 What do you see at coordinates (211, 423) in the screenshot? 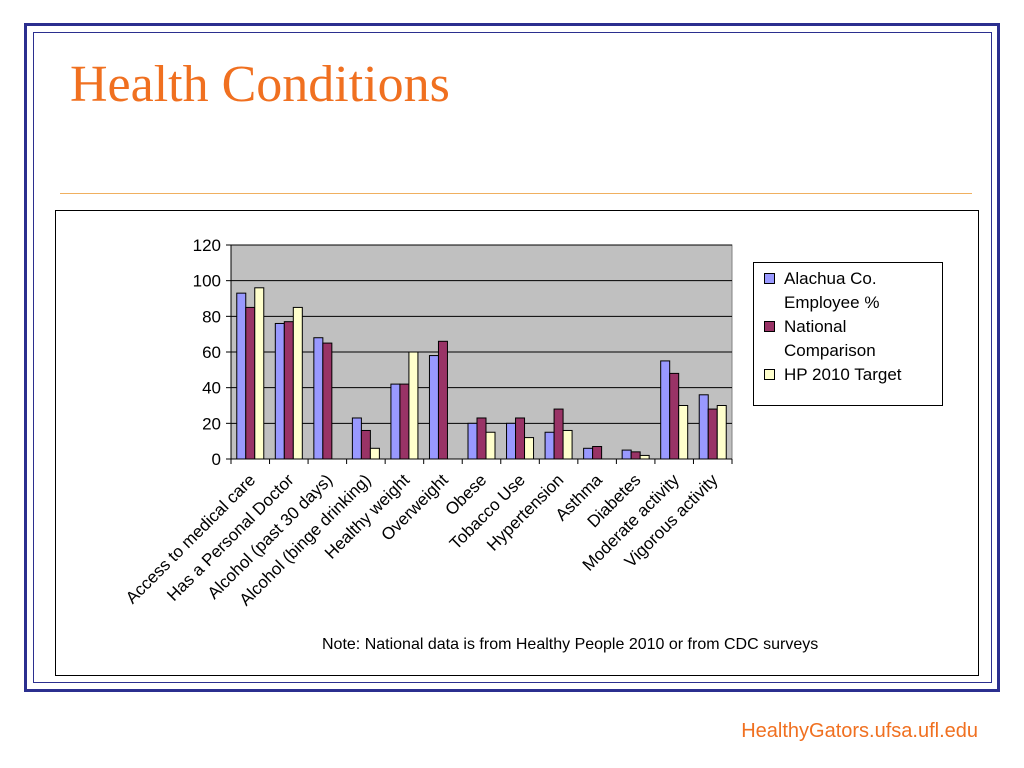
I see `y-tick-label: 20` at bounding box center [211, 423].